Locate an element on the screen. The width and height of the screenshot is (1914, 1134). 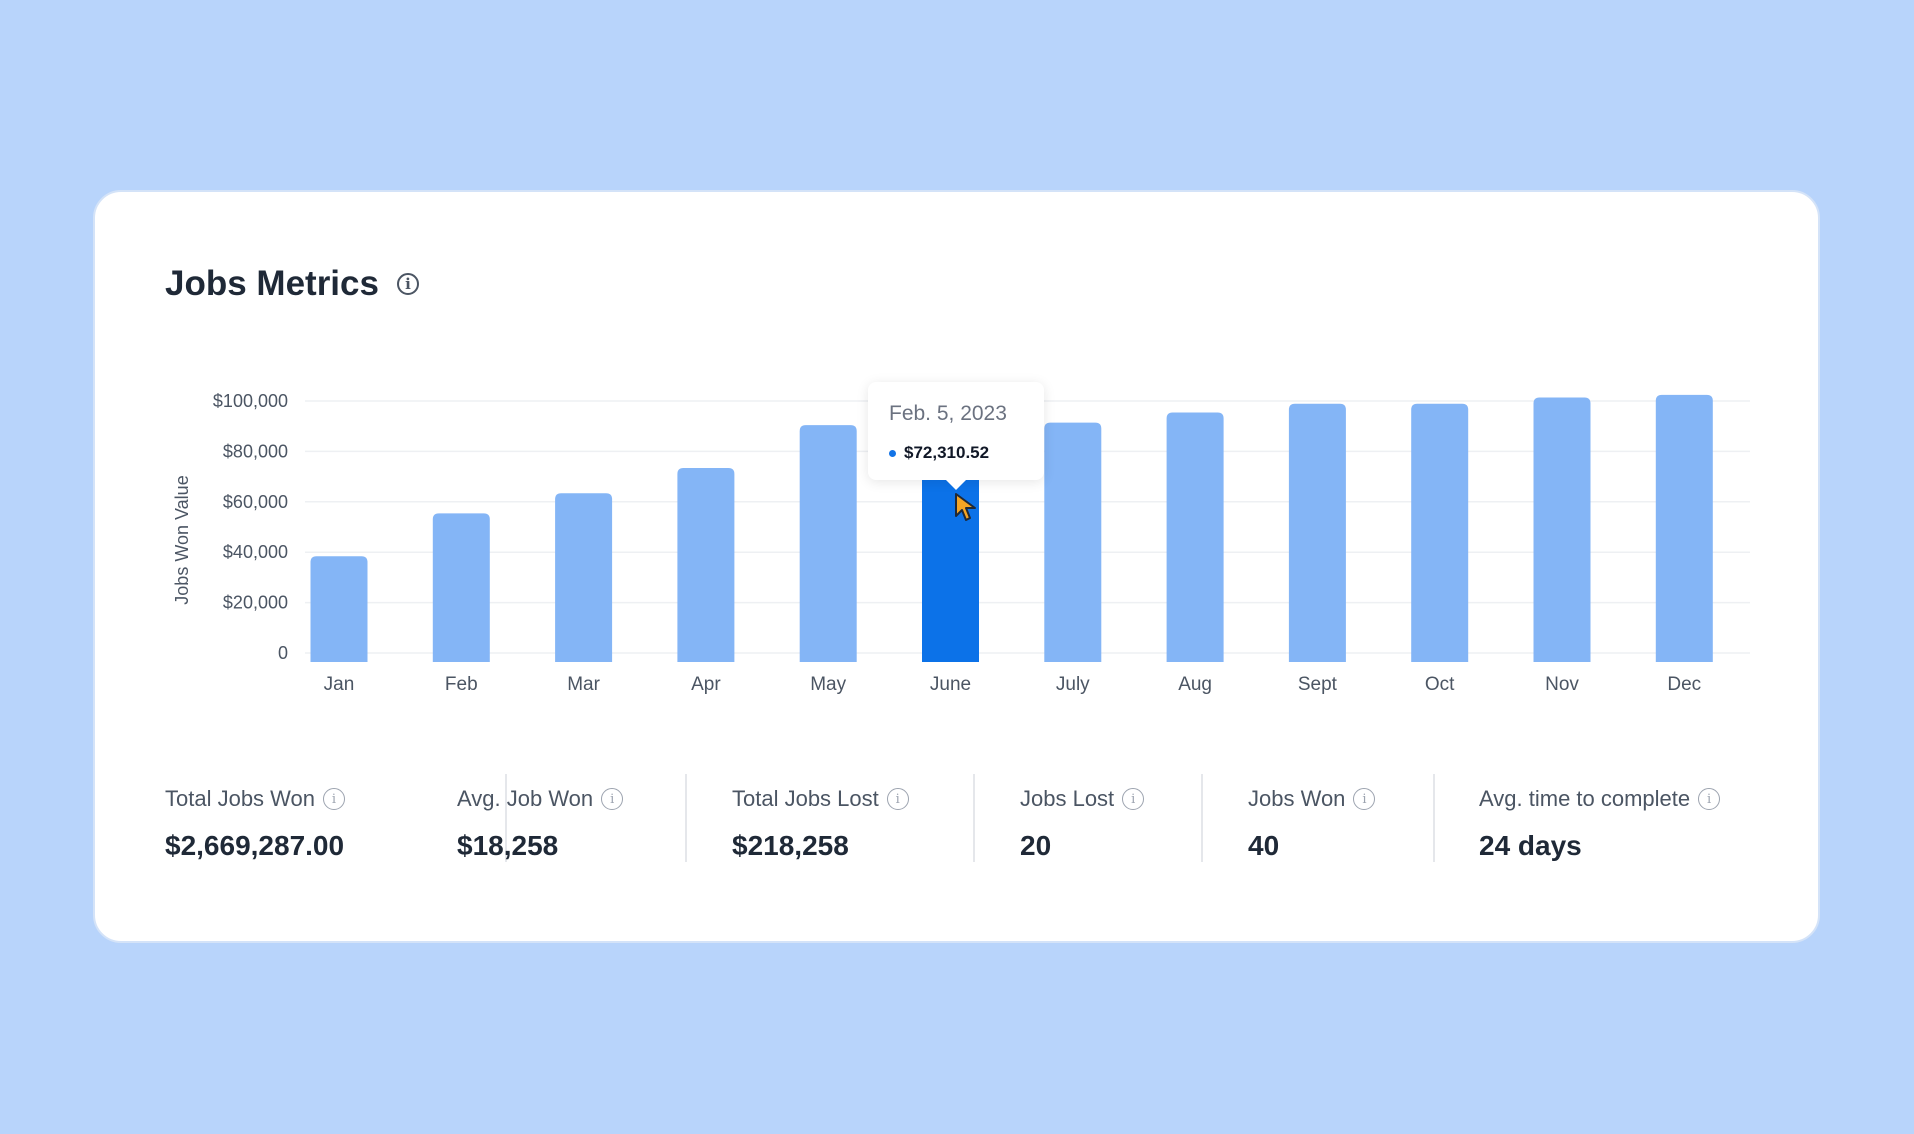
y-tick-label: $80,000 is located at coordinates (255, 451).